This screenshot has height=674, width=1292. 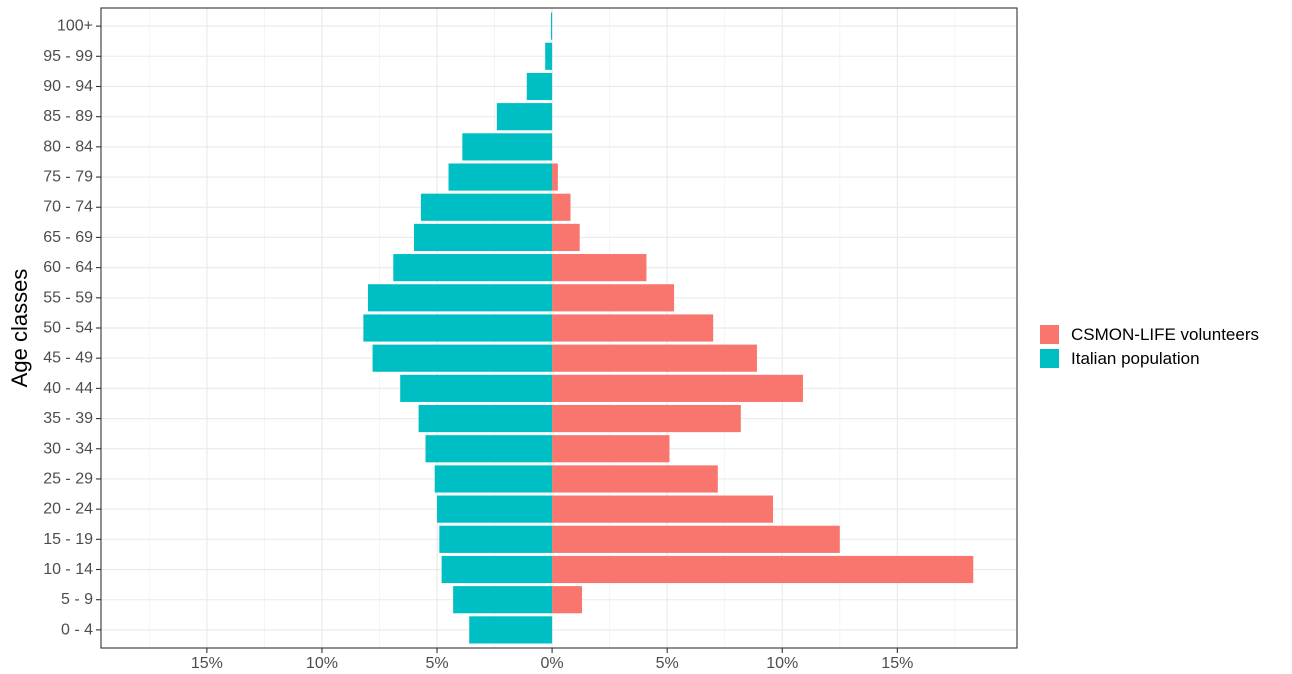 What do you see at coordinates (68, 478) in the screenshot?
I see `y-tick-label: 25 - 29` at bounding box center [68, 478].